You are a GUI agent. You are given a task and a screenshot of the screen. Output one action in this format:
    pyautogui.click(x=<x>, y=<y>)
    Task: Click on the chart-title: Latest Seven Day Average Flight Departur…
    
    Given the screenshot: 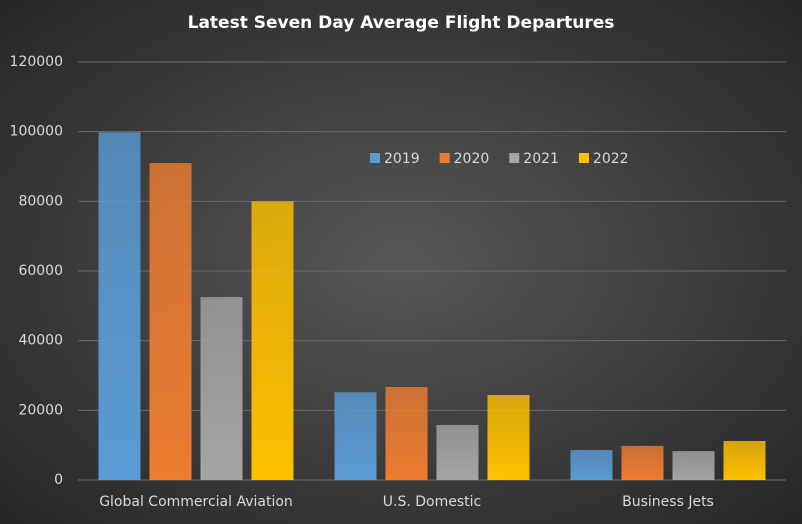 What is the action you would take?
    pyautogui.click(x=401, y=23)
    